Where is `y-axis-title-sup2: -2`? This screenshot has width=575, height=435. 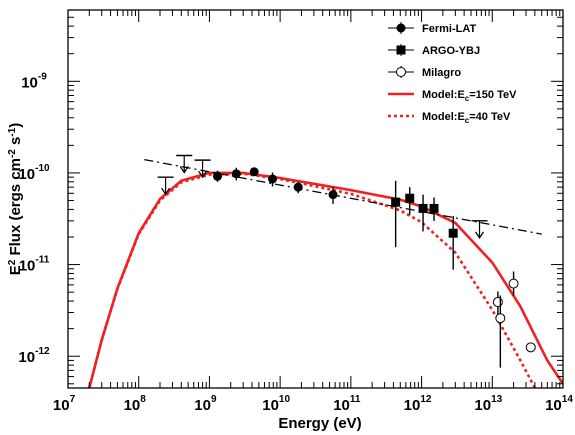
y-axis-title-sup2: -2 is located at coordinates (12, 153).